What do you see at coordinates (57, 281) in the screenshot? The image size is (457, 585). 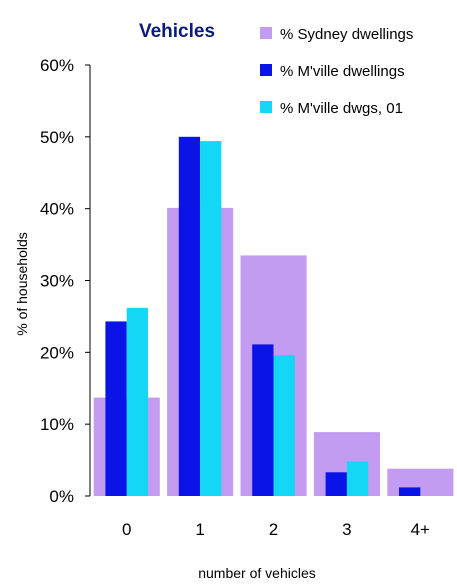 I see `y-tick-label: 30%` at bounding box center [57, 281].